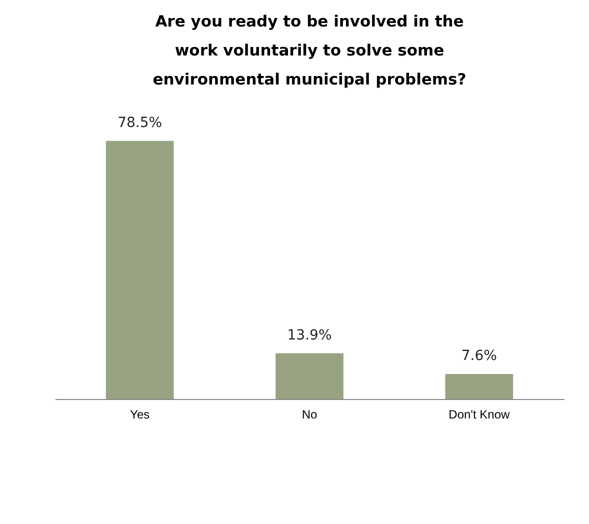 The height and width of the screenshot is (524, 589). What do you see at coordinates (140, 415) in the screenshot?
I see `x-tick-label: Yes` at bounding box center [140, 415].